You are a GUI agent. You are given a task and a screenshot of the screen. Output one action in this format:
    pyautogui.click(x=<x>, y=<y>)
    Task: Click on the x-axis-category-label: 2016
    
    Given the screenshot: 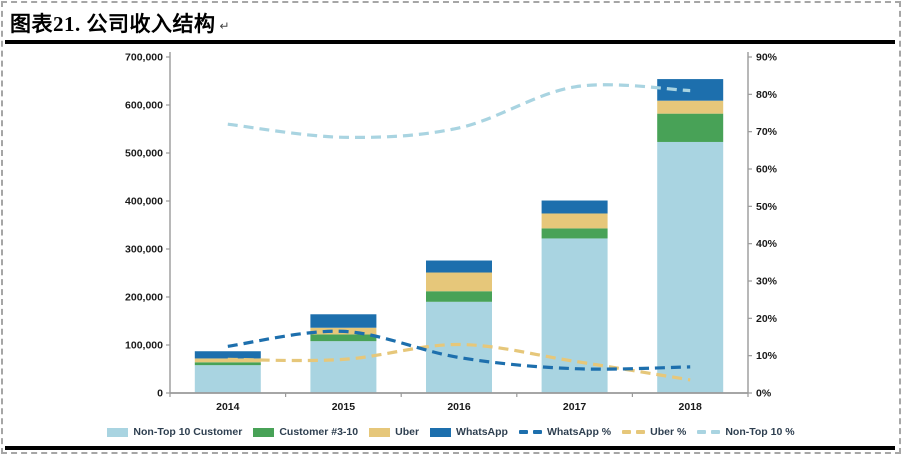 What is the action you would take?
    pyautogui.click(x=459, y=407)
    